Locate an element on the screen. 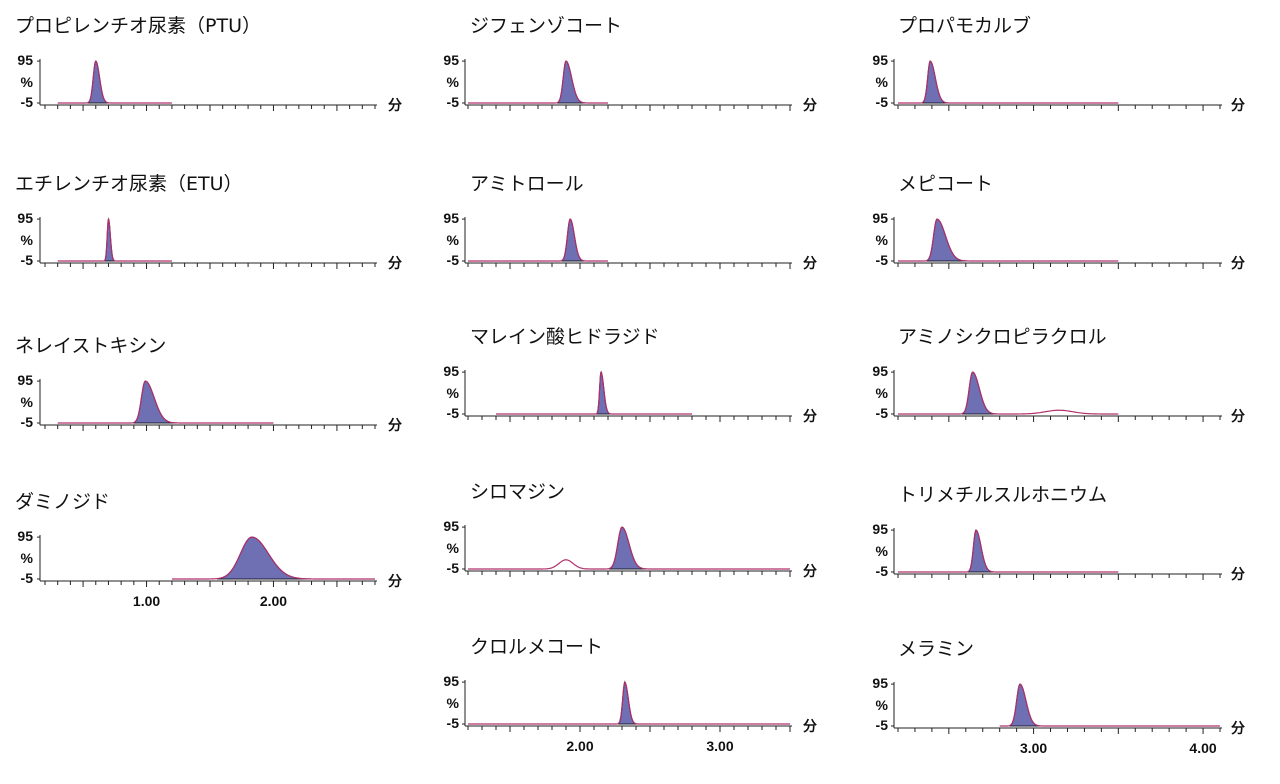 The height and width of the screenshot is (784, 1280). chromatogram-panel: マレイン酸ヒドラジド 95% -5 分 is located at coordinates (630, 375).